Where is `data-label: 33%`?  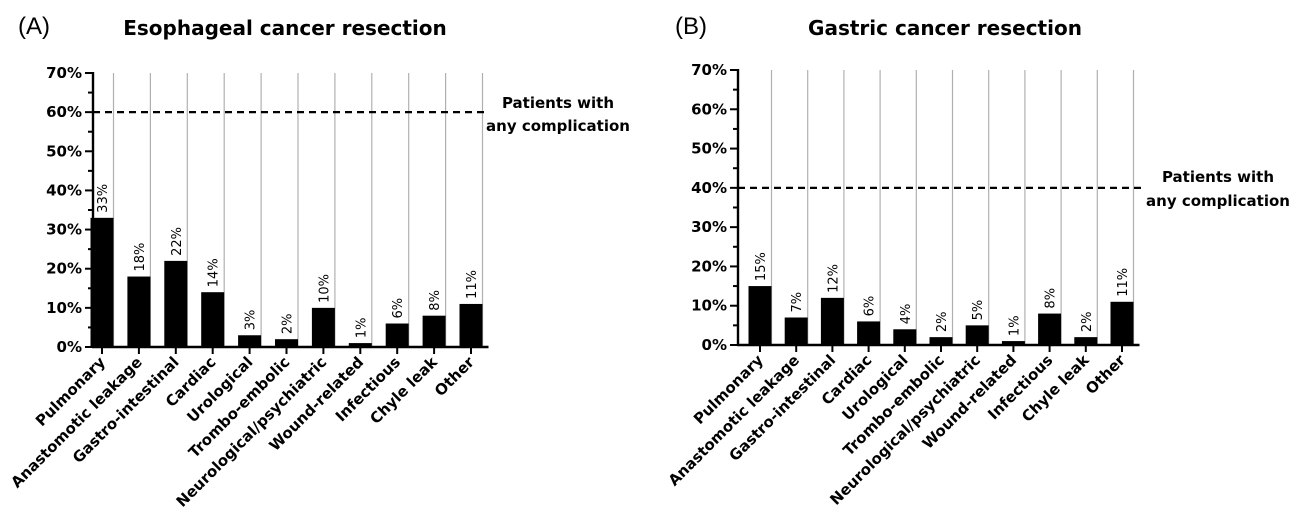 data-label: 33% is located at coordinates (103, 198).